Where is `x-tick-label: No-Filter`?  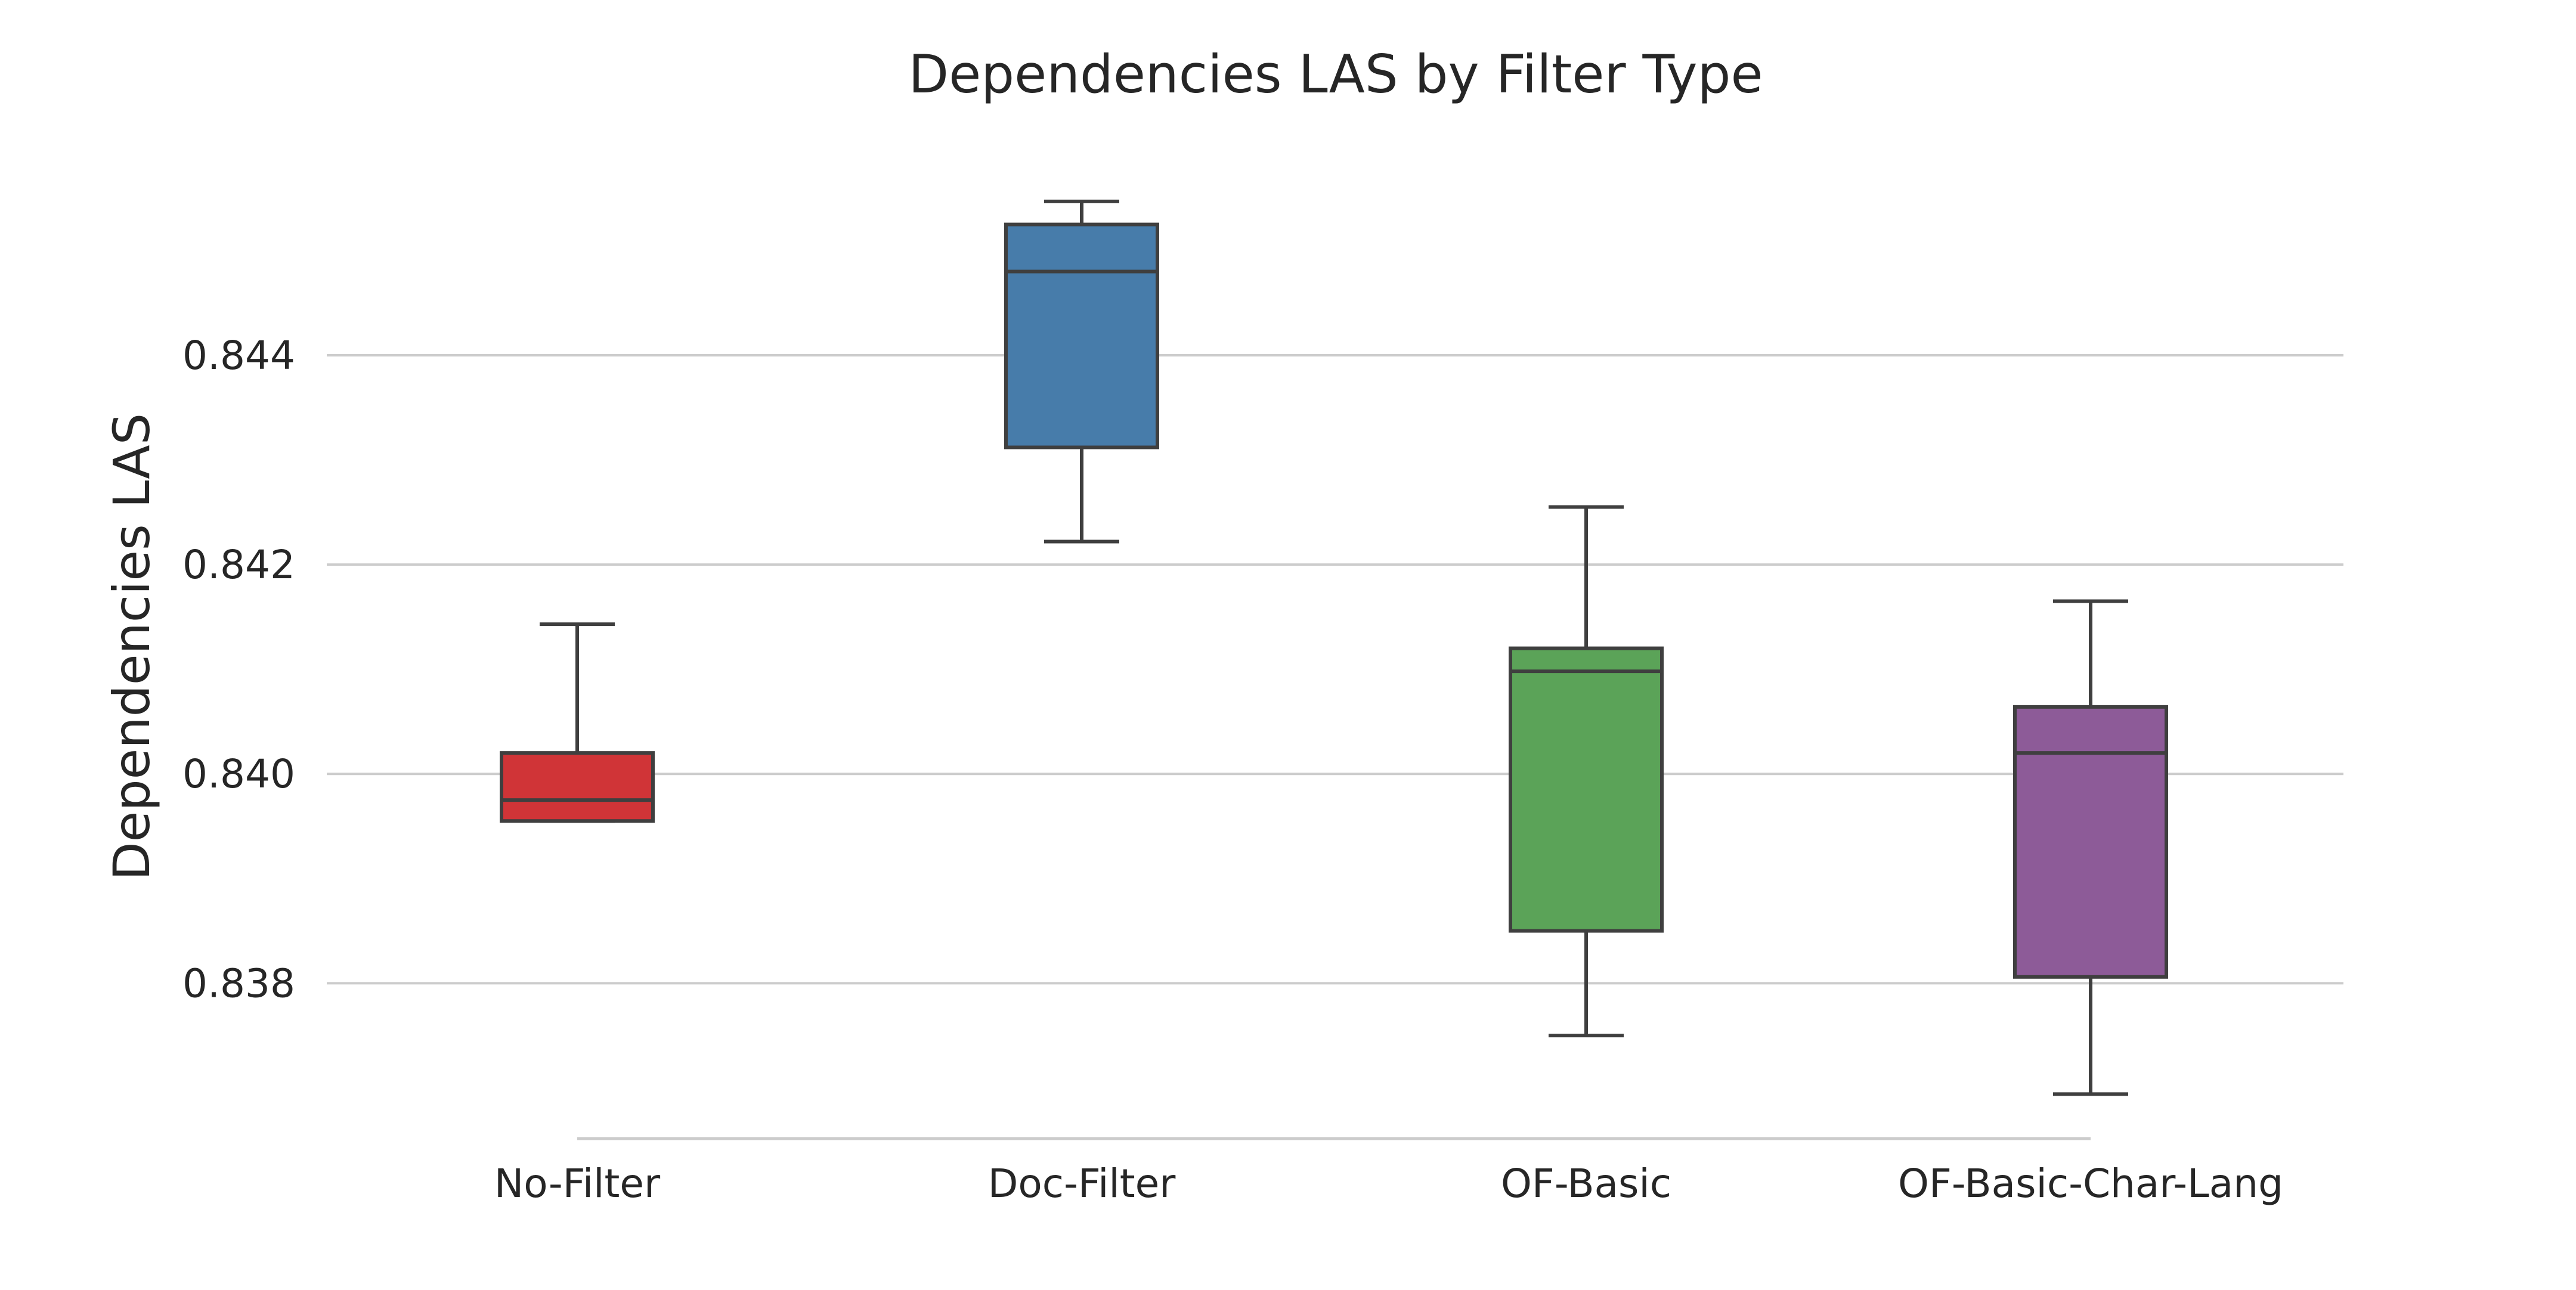 x-tick-label: No-Filter is located at coordinates (577, 1184).